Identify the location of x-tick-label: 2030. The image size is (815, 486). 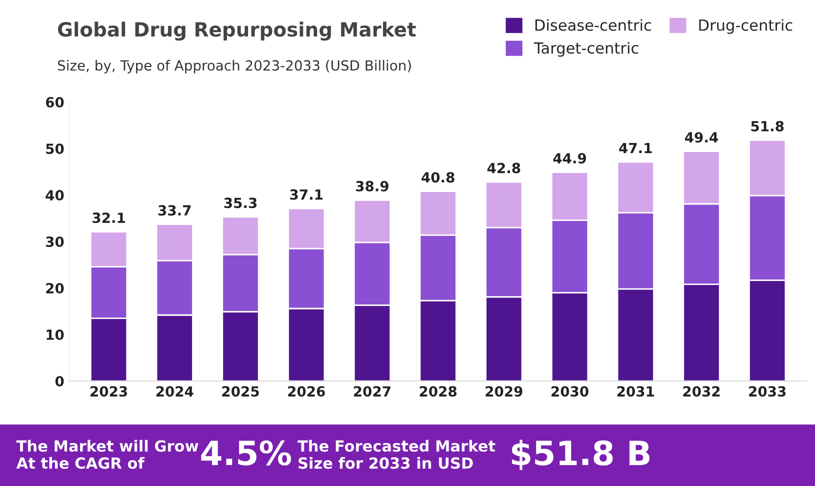
(570, 391).